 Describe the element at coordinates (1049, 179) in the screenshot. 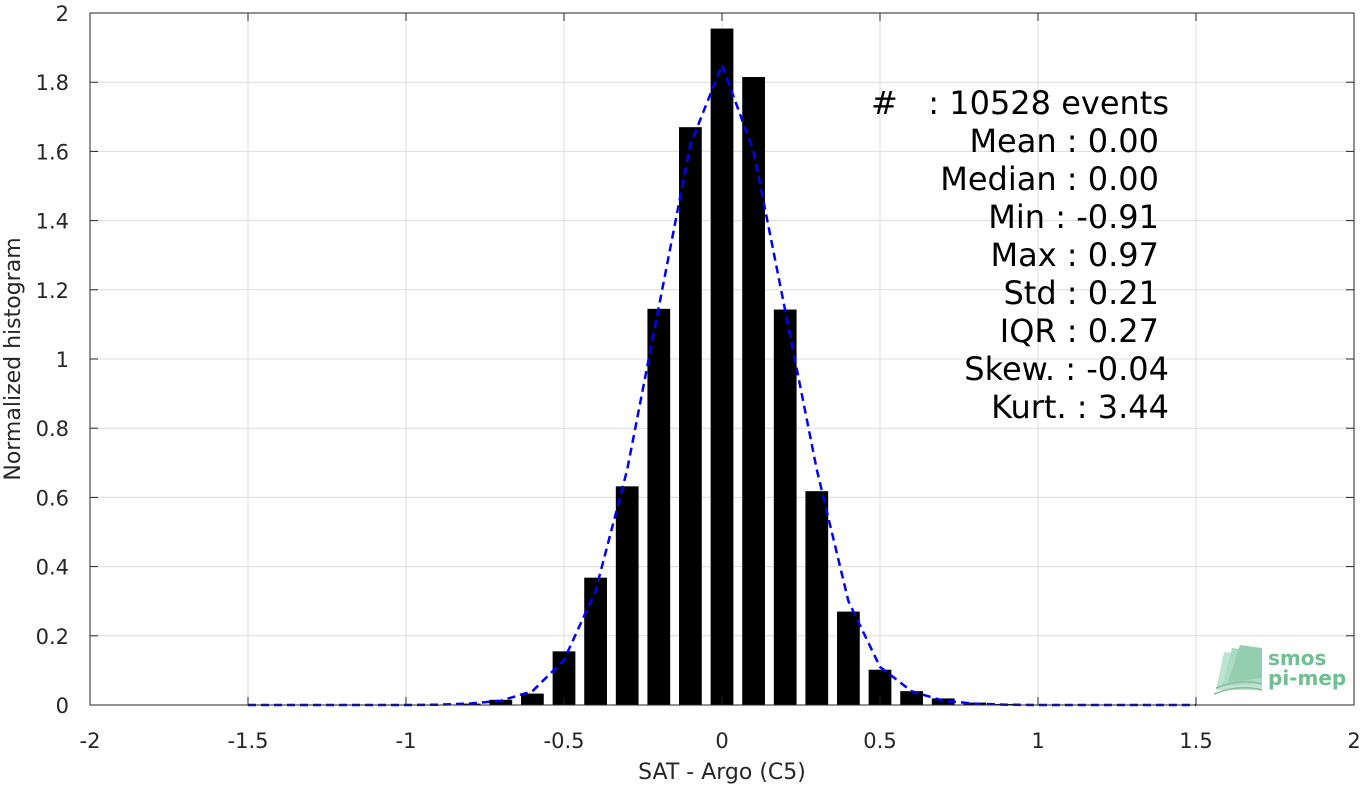

I see `stat-median: Median : 0.00` at that location.